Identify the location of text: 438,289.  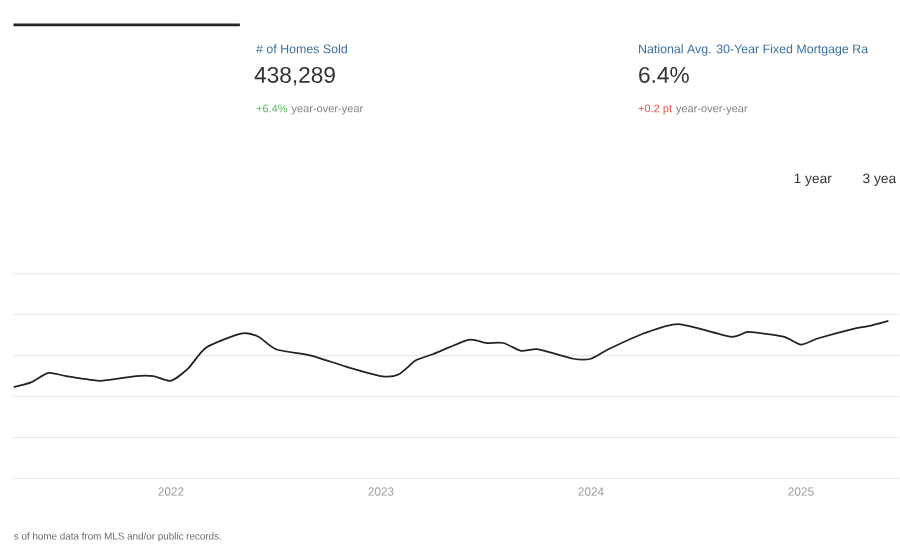
(294, 76).